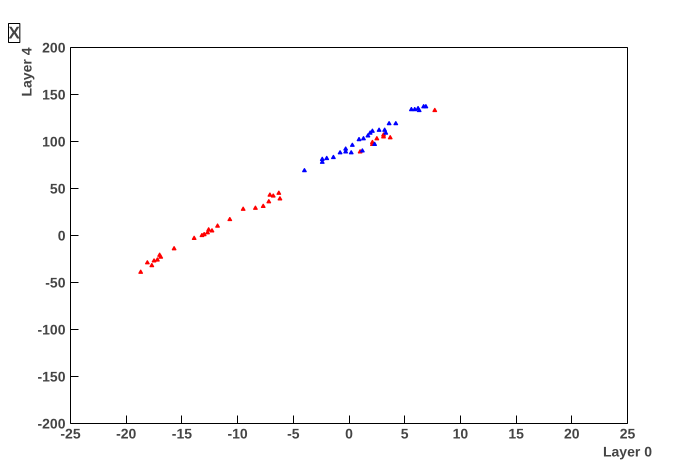  Describe the element at coordinates (516, 434) in the screenshot. I see `x-tick-label: 15` at that location.